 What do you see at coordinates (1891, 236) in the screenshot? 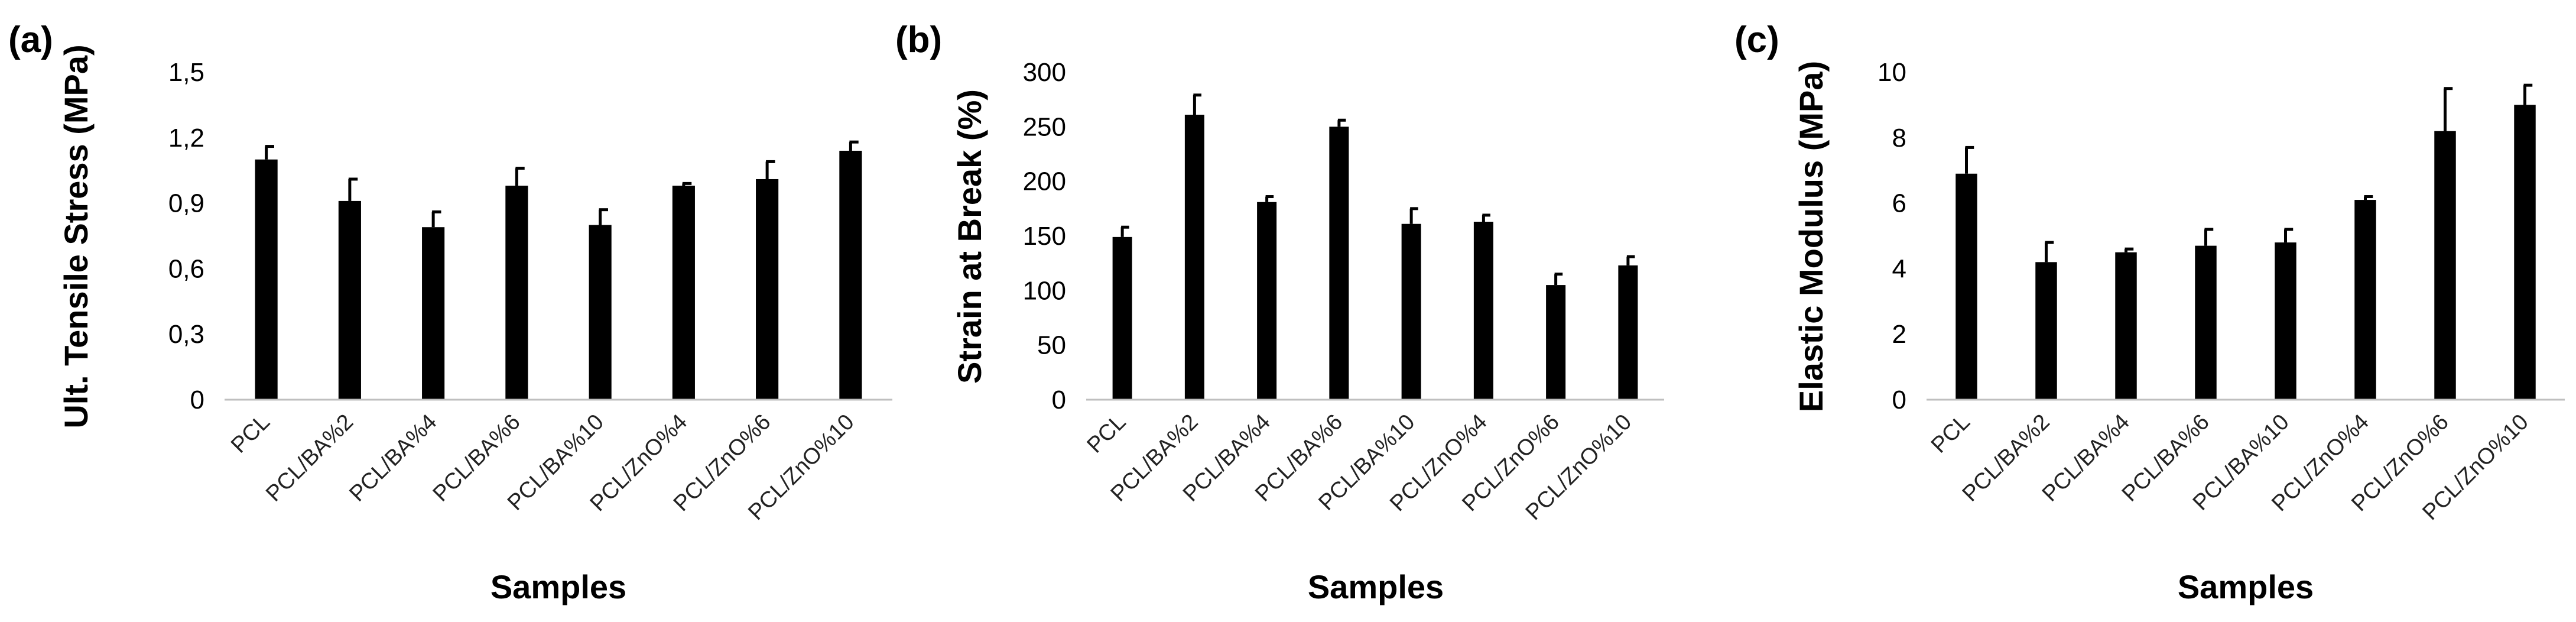
I see `y-tick-labels-c: 0 2 4 6 8 10` at bounding box center [1891, 236].